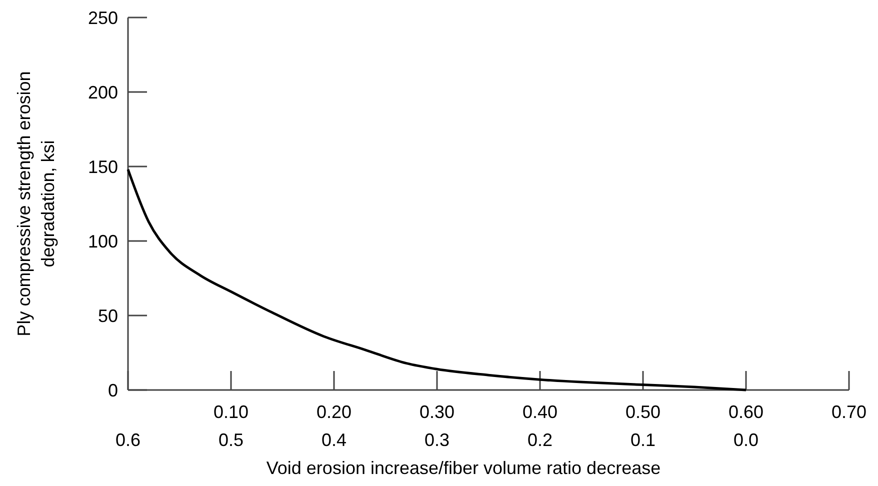  I want to click on x-tick-label: 0.50, so click(643, 412).